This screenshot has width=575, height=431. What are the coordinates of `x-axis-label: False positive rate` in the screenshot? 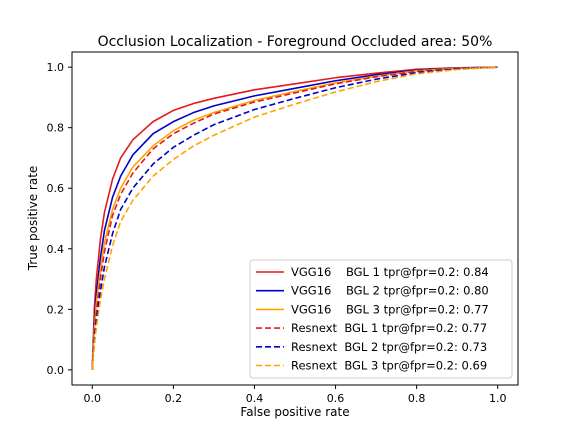 It's located at (294, 412).